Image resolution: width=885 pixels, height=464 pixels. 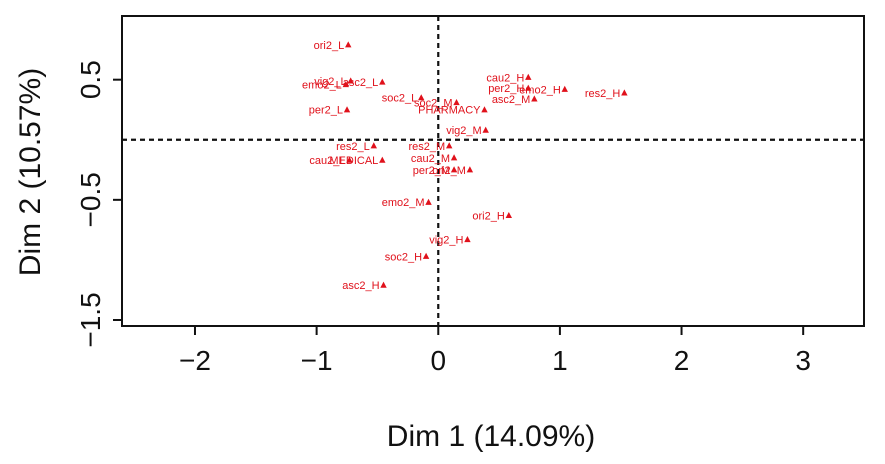 I want to click on point-label: emo2_M, so click(x=403, y=203).